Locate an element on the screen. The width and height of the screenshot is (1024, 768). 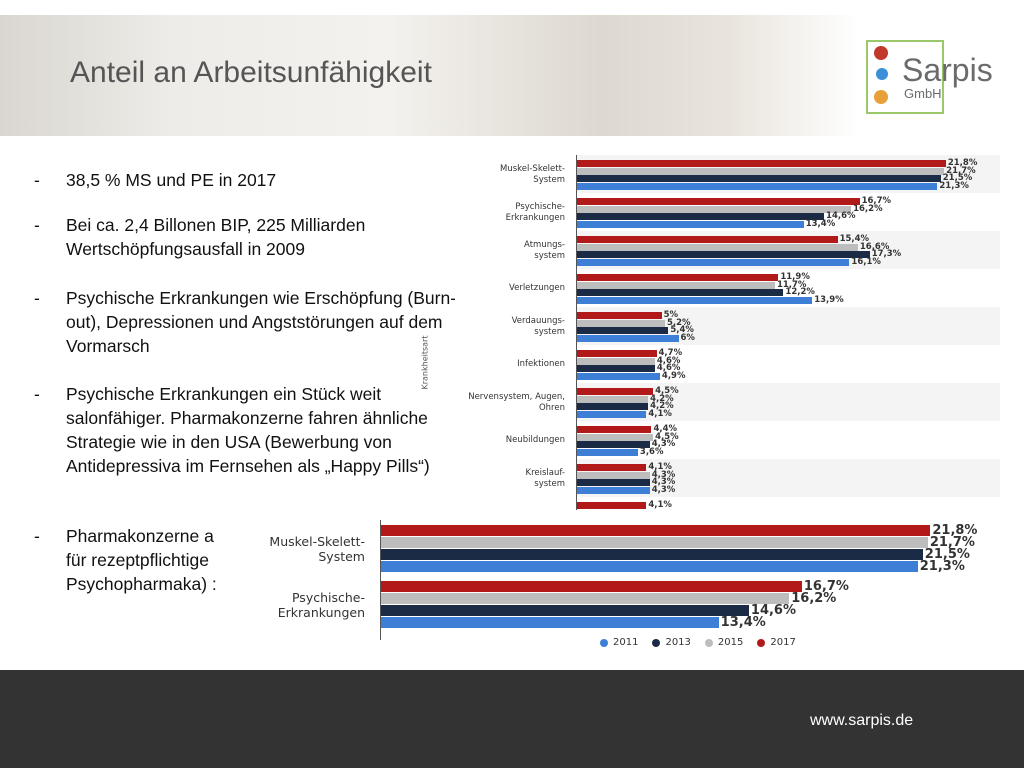
logo-box is located at coordinates (905, 77).